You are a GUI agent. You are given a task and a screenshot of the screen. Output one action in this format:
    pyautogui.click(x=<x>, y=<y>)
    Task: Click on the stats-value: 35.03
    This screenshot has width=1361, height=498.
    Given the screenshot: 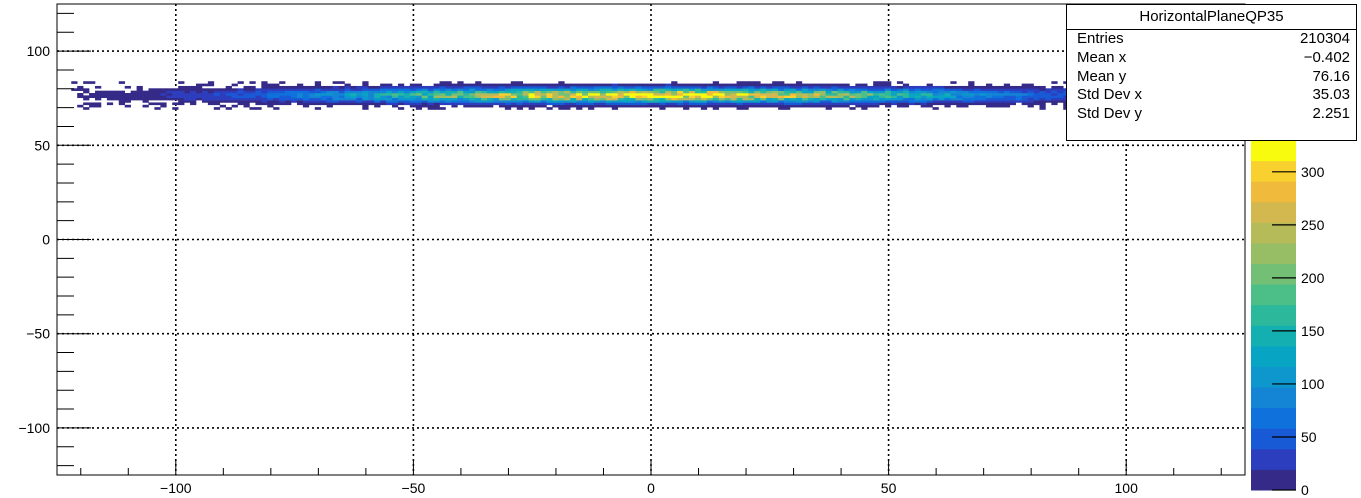 What is the action you would take?
    pyautogui.click(x=1331, y=95)
    